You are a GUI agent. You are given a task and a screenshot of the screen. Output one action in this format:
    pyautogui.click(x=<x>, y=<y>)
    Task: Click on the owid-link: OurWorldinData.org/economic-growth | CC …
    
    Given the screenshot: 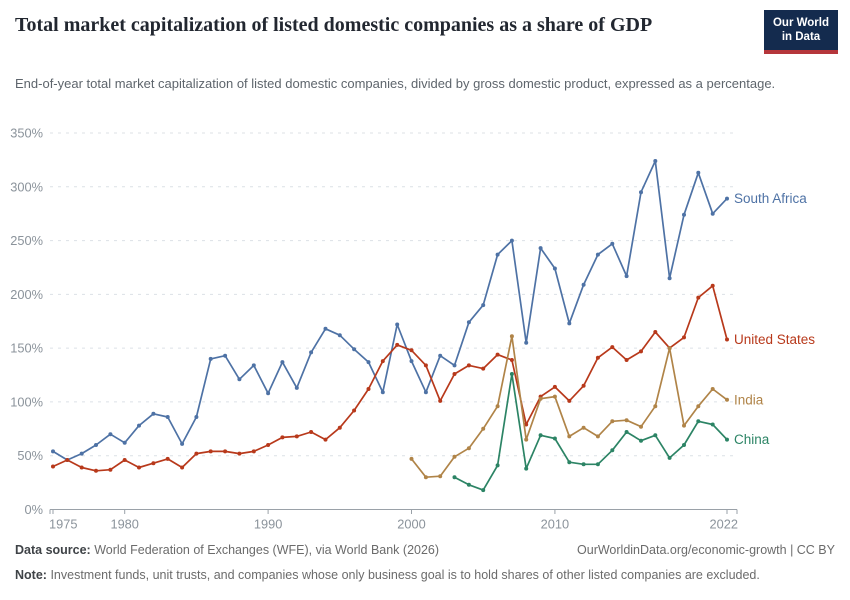 What is the action you would take?
    pyautogui.click(x=706, y=550)
    